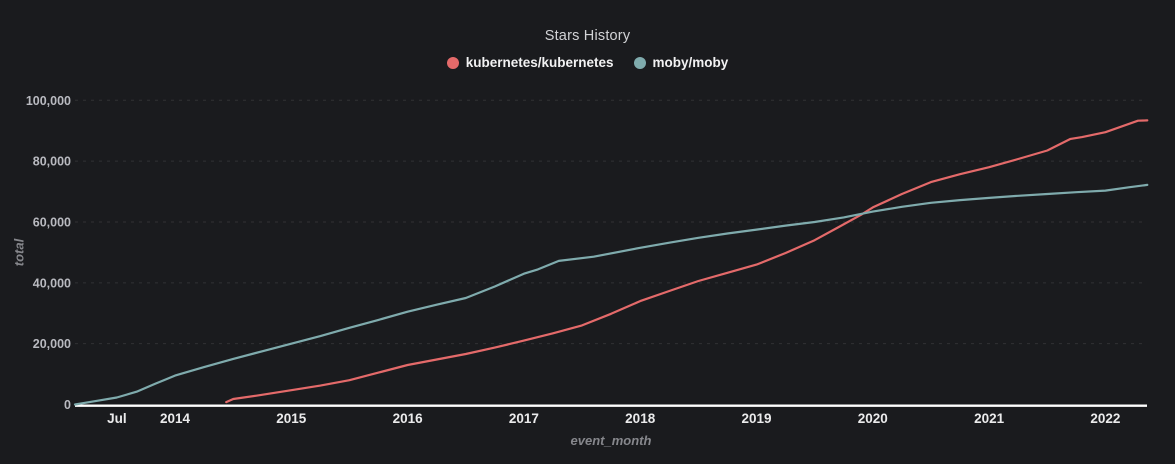 Image resolution: width=1175 pixels, height=464 pixels. Describe the element at coordinates (48, 101) in the screenshot. I see `y-tick-label: 100,000` at that location.